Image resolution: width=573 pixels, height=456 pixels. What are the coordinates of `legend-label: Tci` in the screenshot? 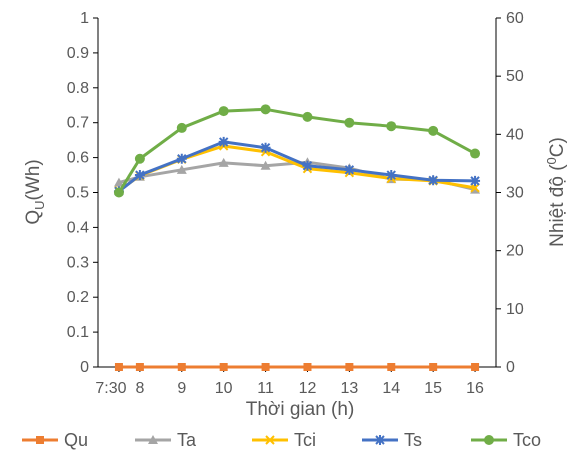 It's located at (305, 440).